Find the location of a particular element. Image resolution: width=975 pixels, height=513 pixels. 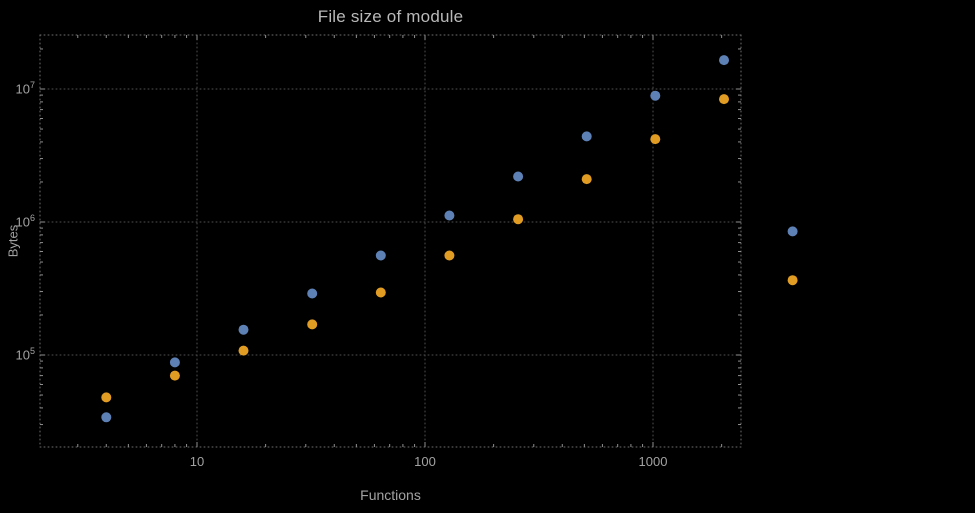

y-tick-label: 10⁵ is located at coordinates (25, 354).